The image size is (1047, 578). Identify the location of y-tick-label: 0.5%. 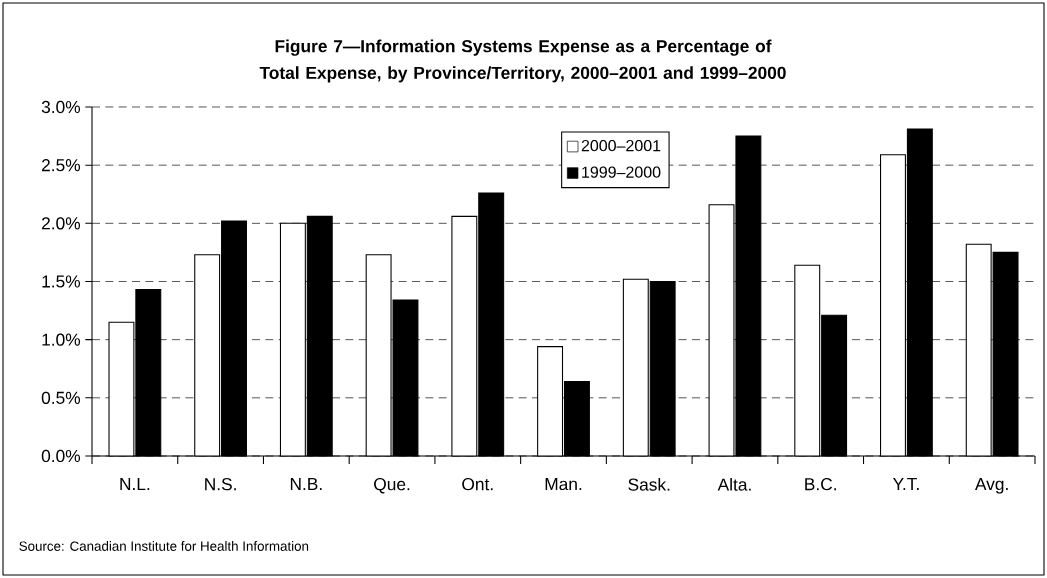
(61, 397).